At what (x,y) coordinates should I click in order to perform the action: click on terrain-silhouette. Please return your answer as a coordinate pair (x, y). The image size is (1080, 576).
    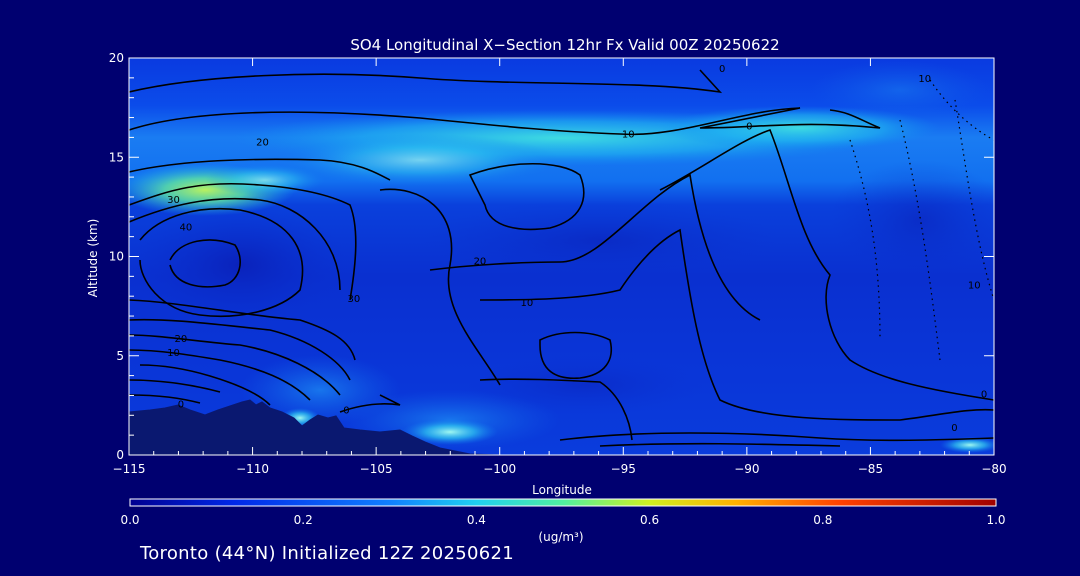
    Looking at the image, I should click on (315, 427).